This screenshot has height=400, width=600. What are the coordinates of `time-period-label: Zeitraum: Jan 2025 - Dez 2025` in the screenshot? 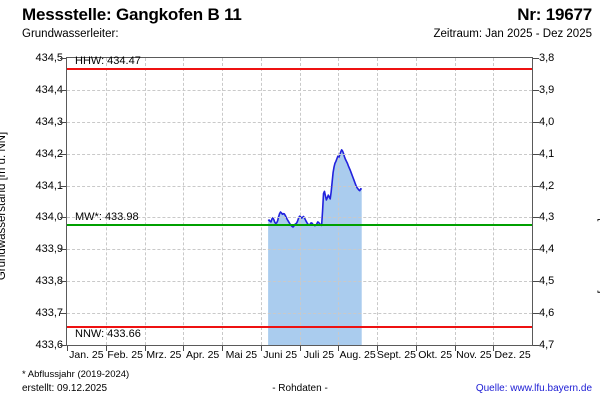 It's located at (512, 34).